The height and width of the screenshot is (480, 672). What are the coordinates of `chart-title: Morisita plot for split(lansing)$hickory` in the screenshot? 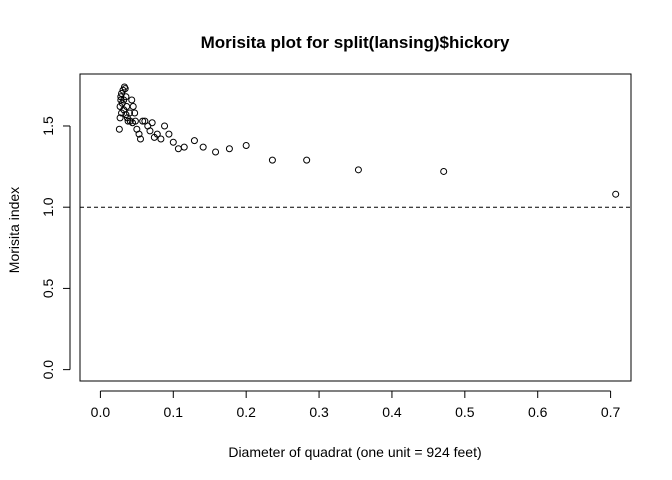 It's located at (355, 42).